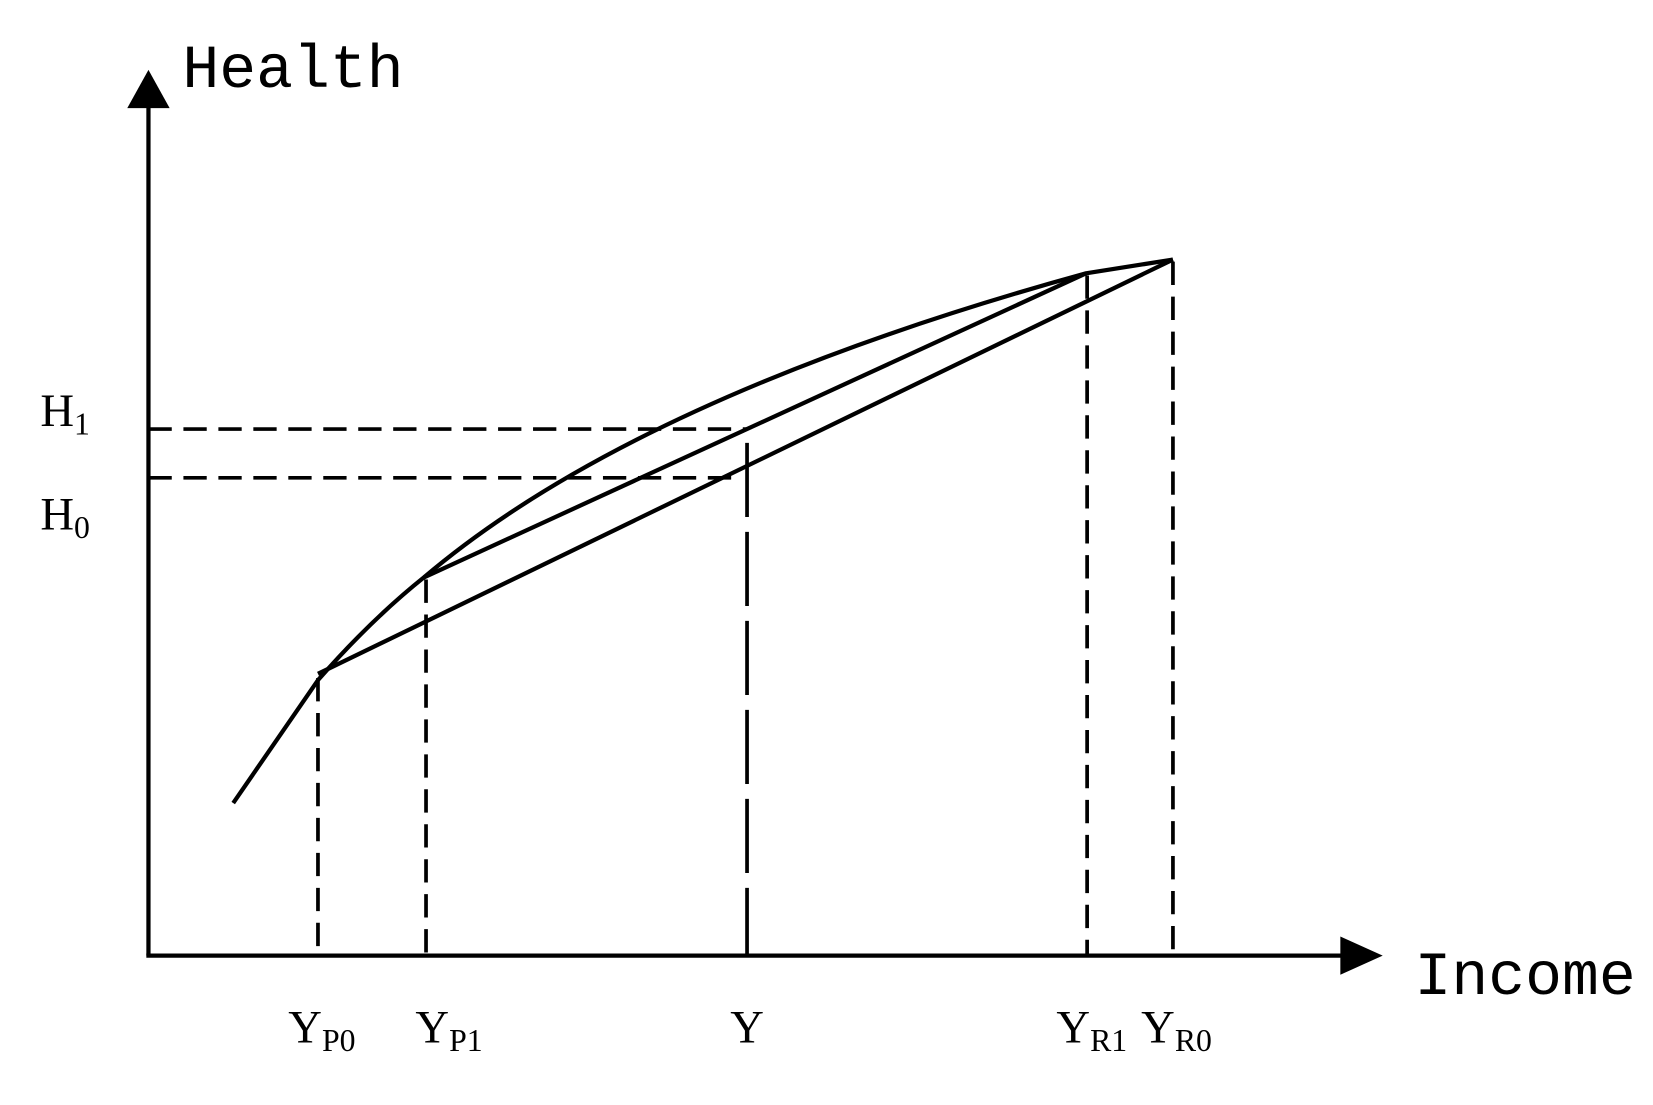 The height and width of the screenshot is (1105, 1653). Describe the element at coordinates (292, 71) in the screenshot. I see `y-axis-label: Health` at that location.